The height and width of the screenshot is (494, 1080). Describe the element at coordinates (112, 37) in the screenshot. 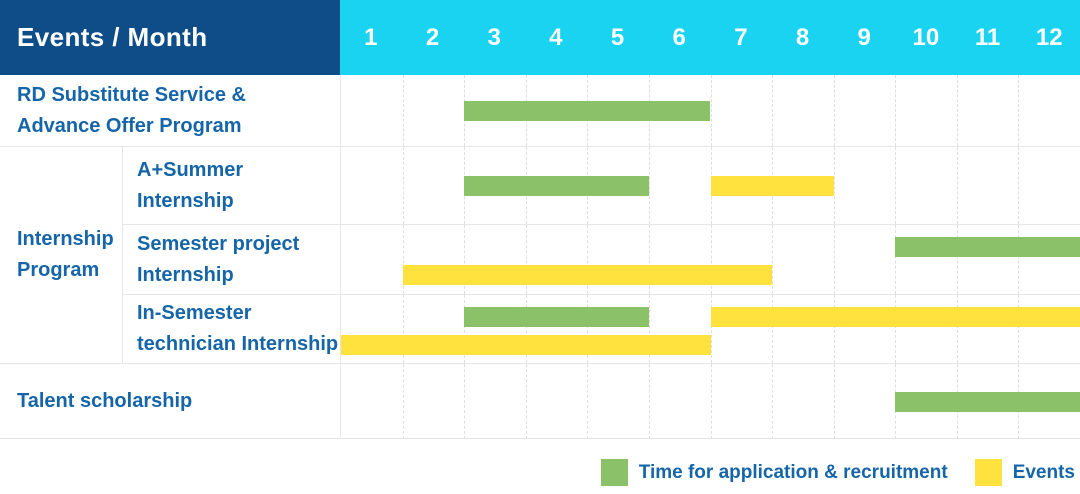

I see `events-month-header-label: Events / Month` at that location.